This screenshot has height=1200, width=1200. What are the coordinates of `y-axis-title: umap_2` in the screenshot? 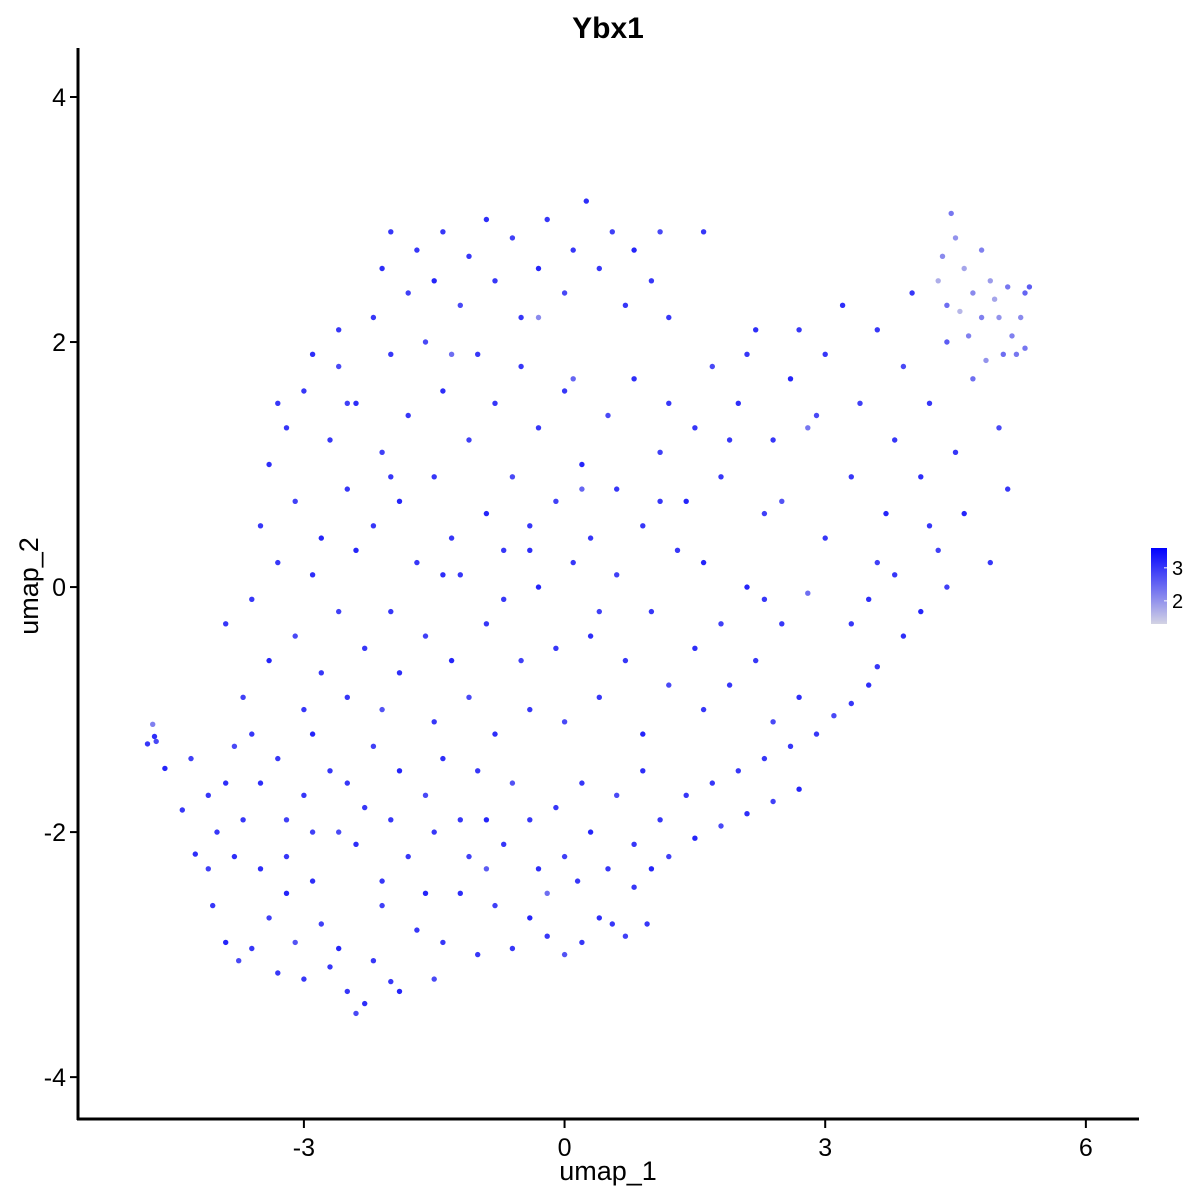 It's located at (29, 586).